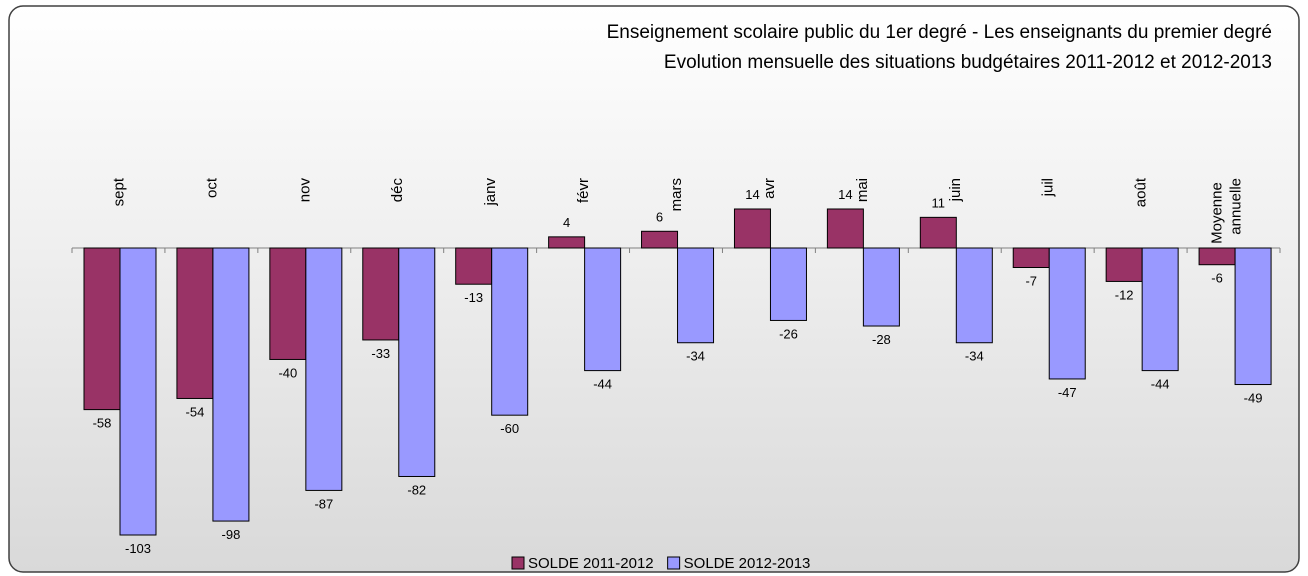  I want to click on category-label: janv, so click(490, 192).